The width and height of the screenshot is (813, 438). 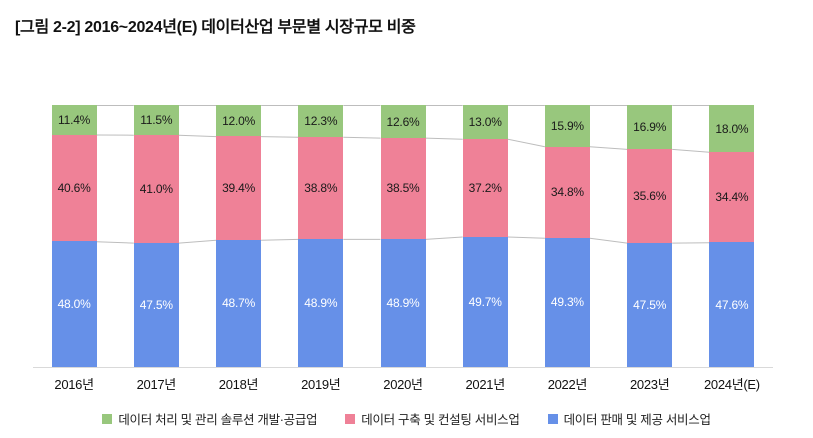 I want to click on stacked-bar: 12.0% 39.4% 48.7%, so click(x=239, y=236).